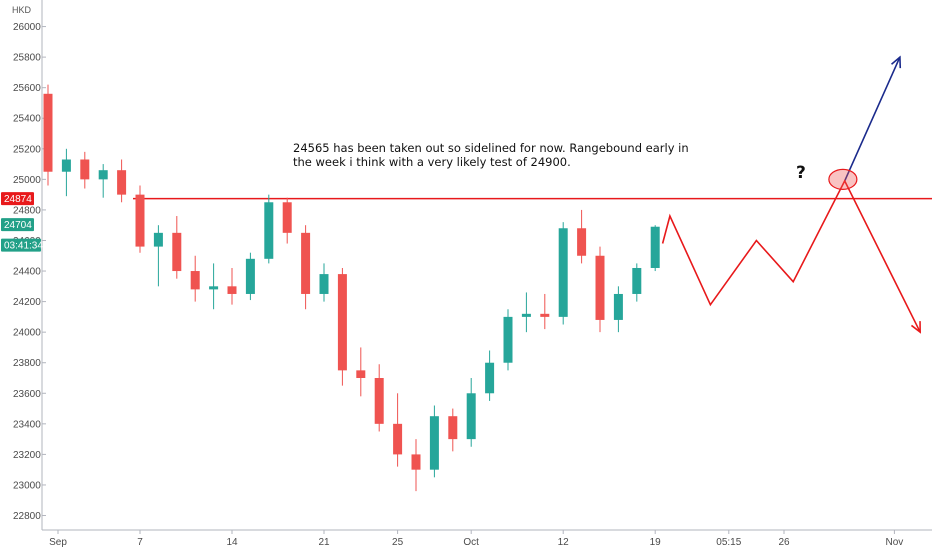 The image size is (932, 550). What do you see at coordinates (27, 210) in the screenshot?
I see `y-tick-label: 24800` at bounding box center [27, 210].